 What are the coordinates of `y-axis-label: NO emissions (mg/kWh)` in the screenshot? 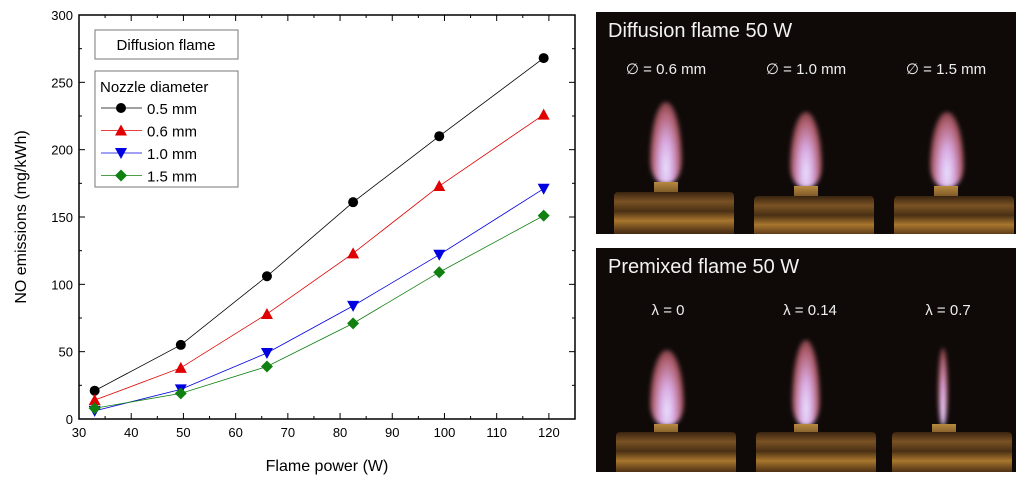 It's located at (21, 216).